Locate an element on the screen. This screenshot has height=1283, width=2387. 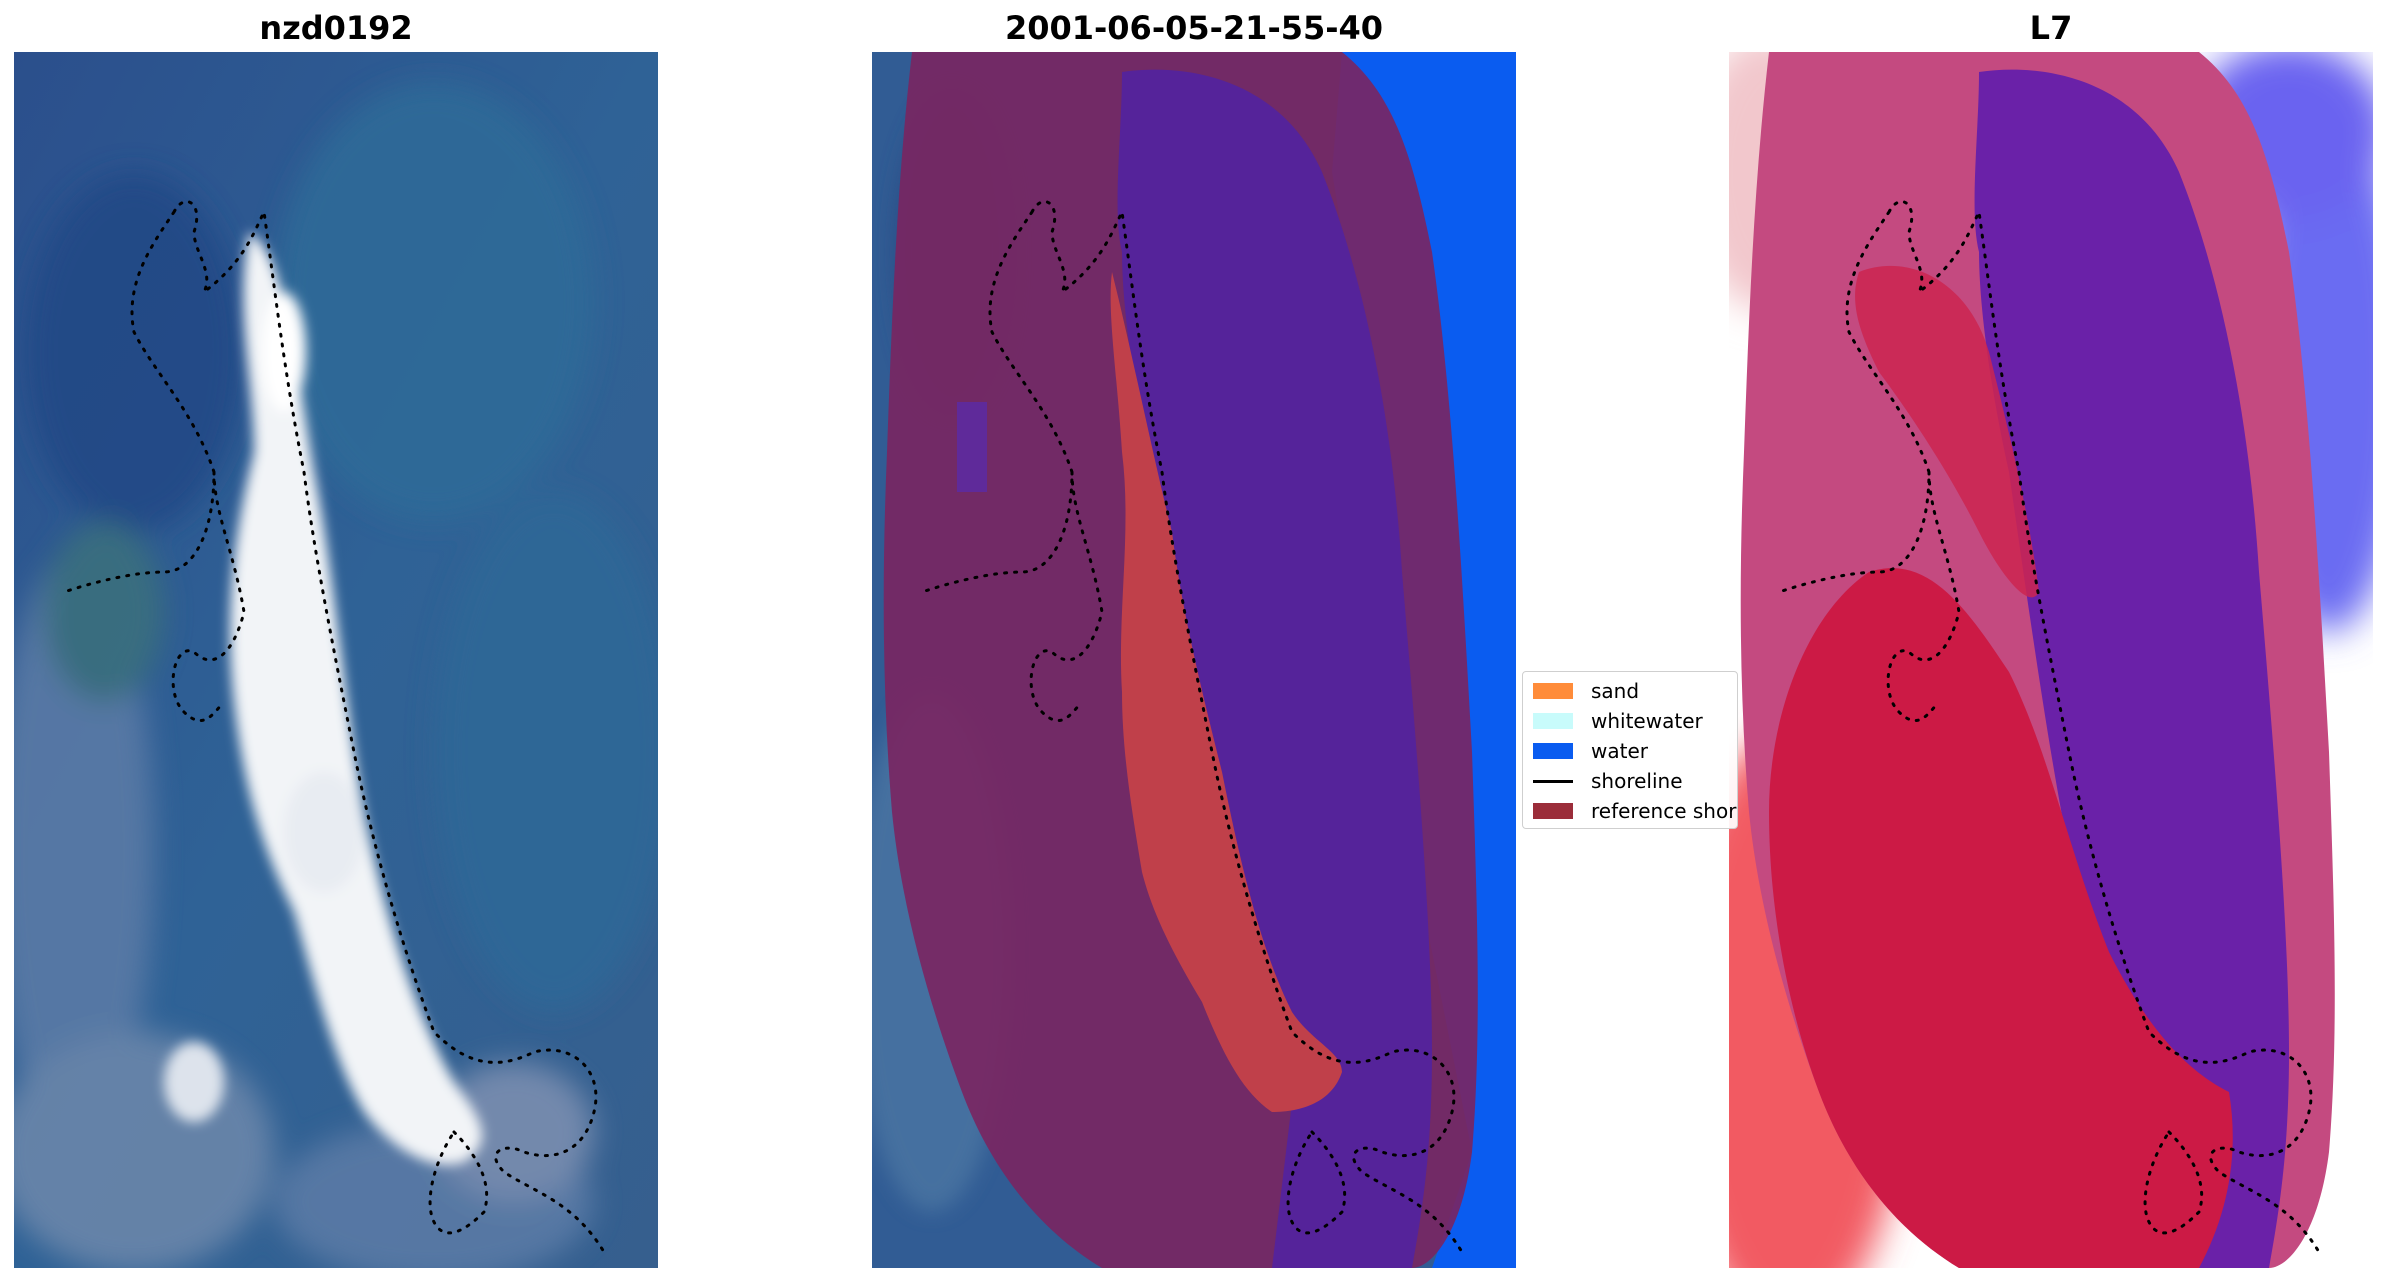
legend-line-shoreline is located at coordinates (1553, 781).